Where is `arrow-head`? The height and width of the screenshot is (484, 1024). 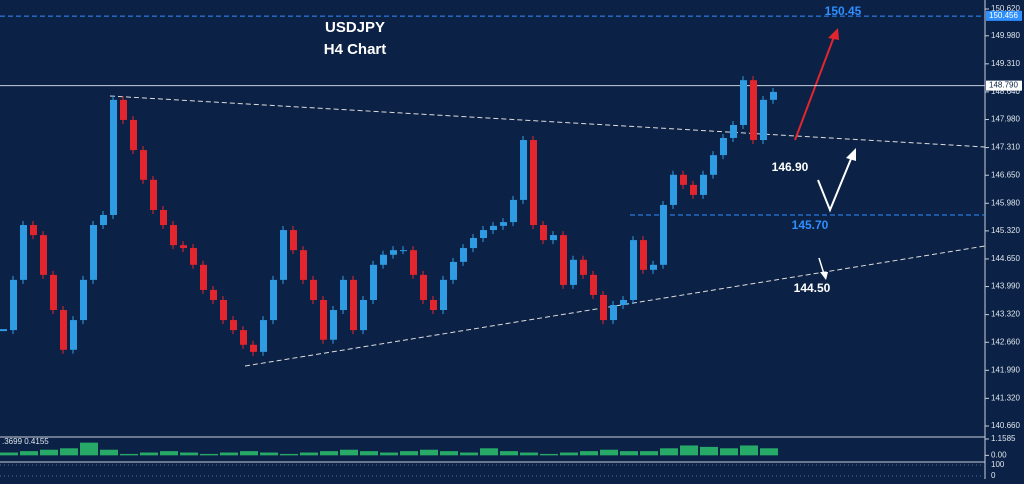 arrow-head is located at coordinates (833, 34).